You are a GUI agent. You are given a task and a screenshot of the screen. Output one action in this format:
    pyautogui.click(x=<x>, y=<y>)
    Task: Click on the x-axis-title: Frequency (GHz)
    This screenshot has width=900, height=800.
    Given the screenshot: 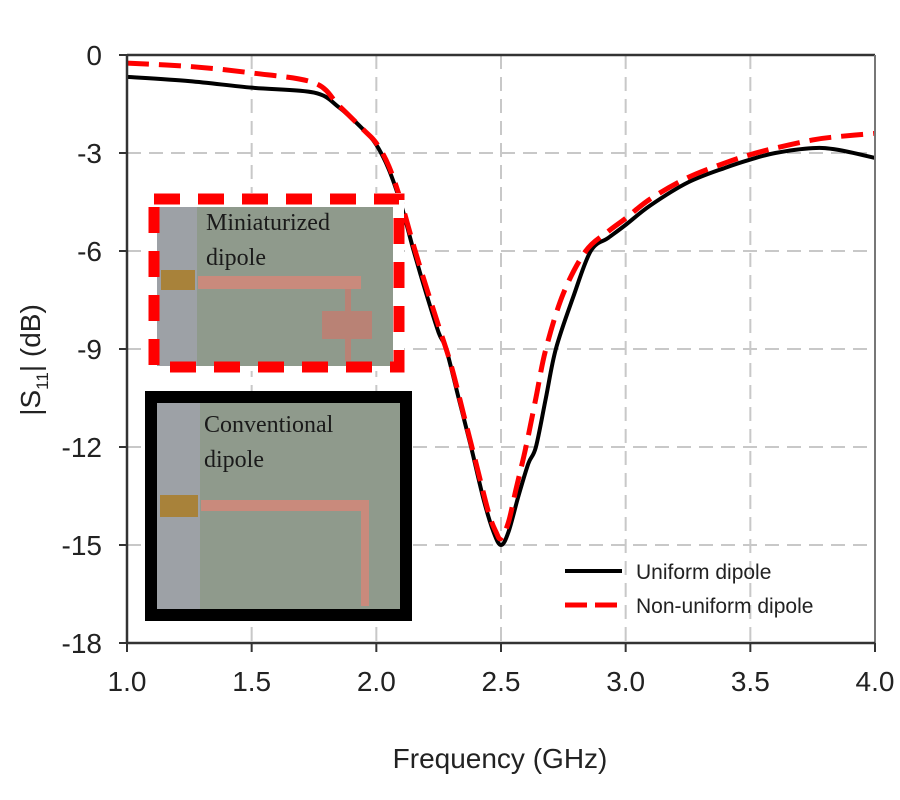 What is the action you would take?
    pyautogui.click(x=500, y=758)
    